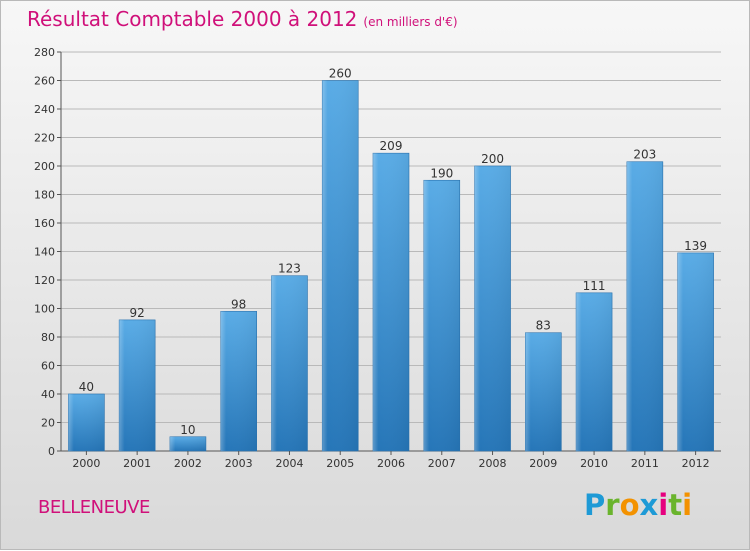  What do you see at coordinates (391, 146) in the screenshot?
I see `data-label: 209` at bounding box center [391, 146].